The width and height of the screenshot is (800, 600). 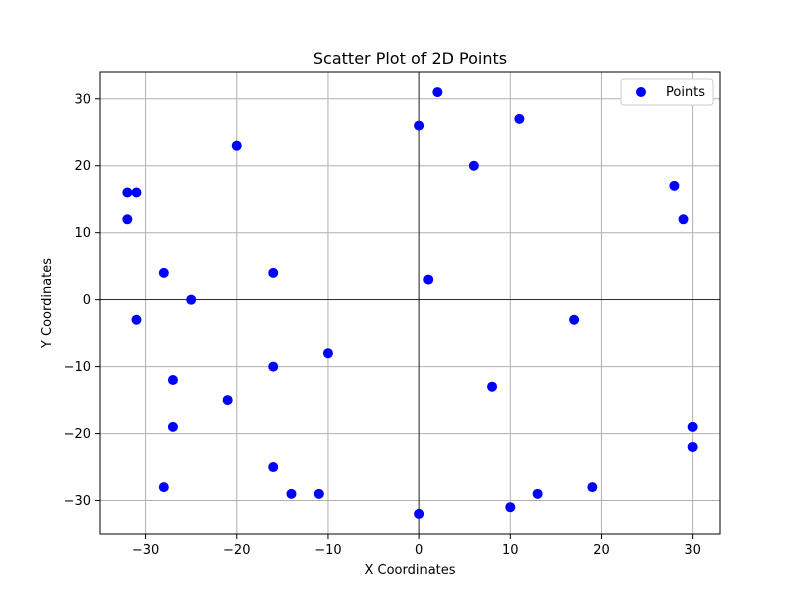 I want to click on legend-label: Points, so click(x=685, y=92).